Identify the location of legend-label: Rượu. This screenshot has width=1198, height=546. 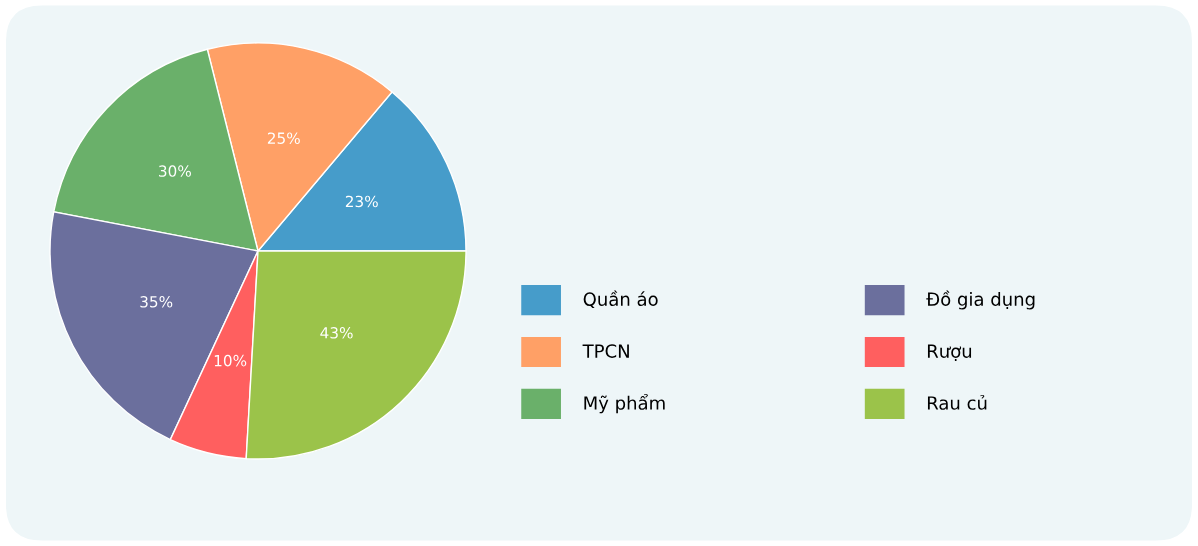
(949, 352).